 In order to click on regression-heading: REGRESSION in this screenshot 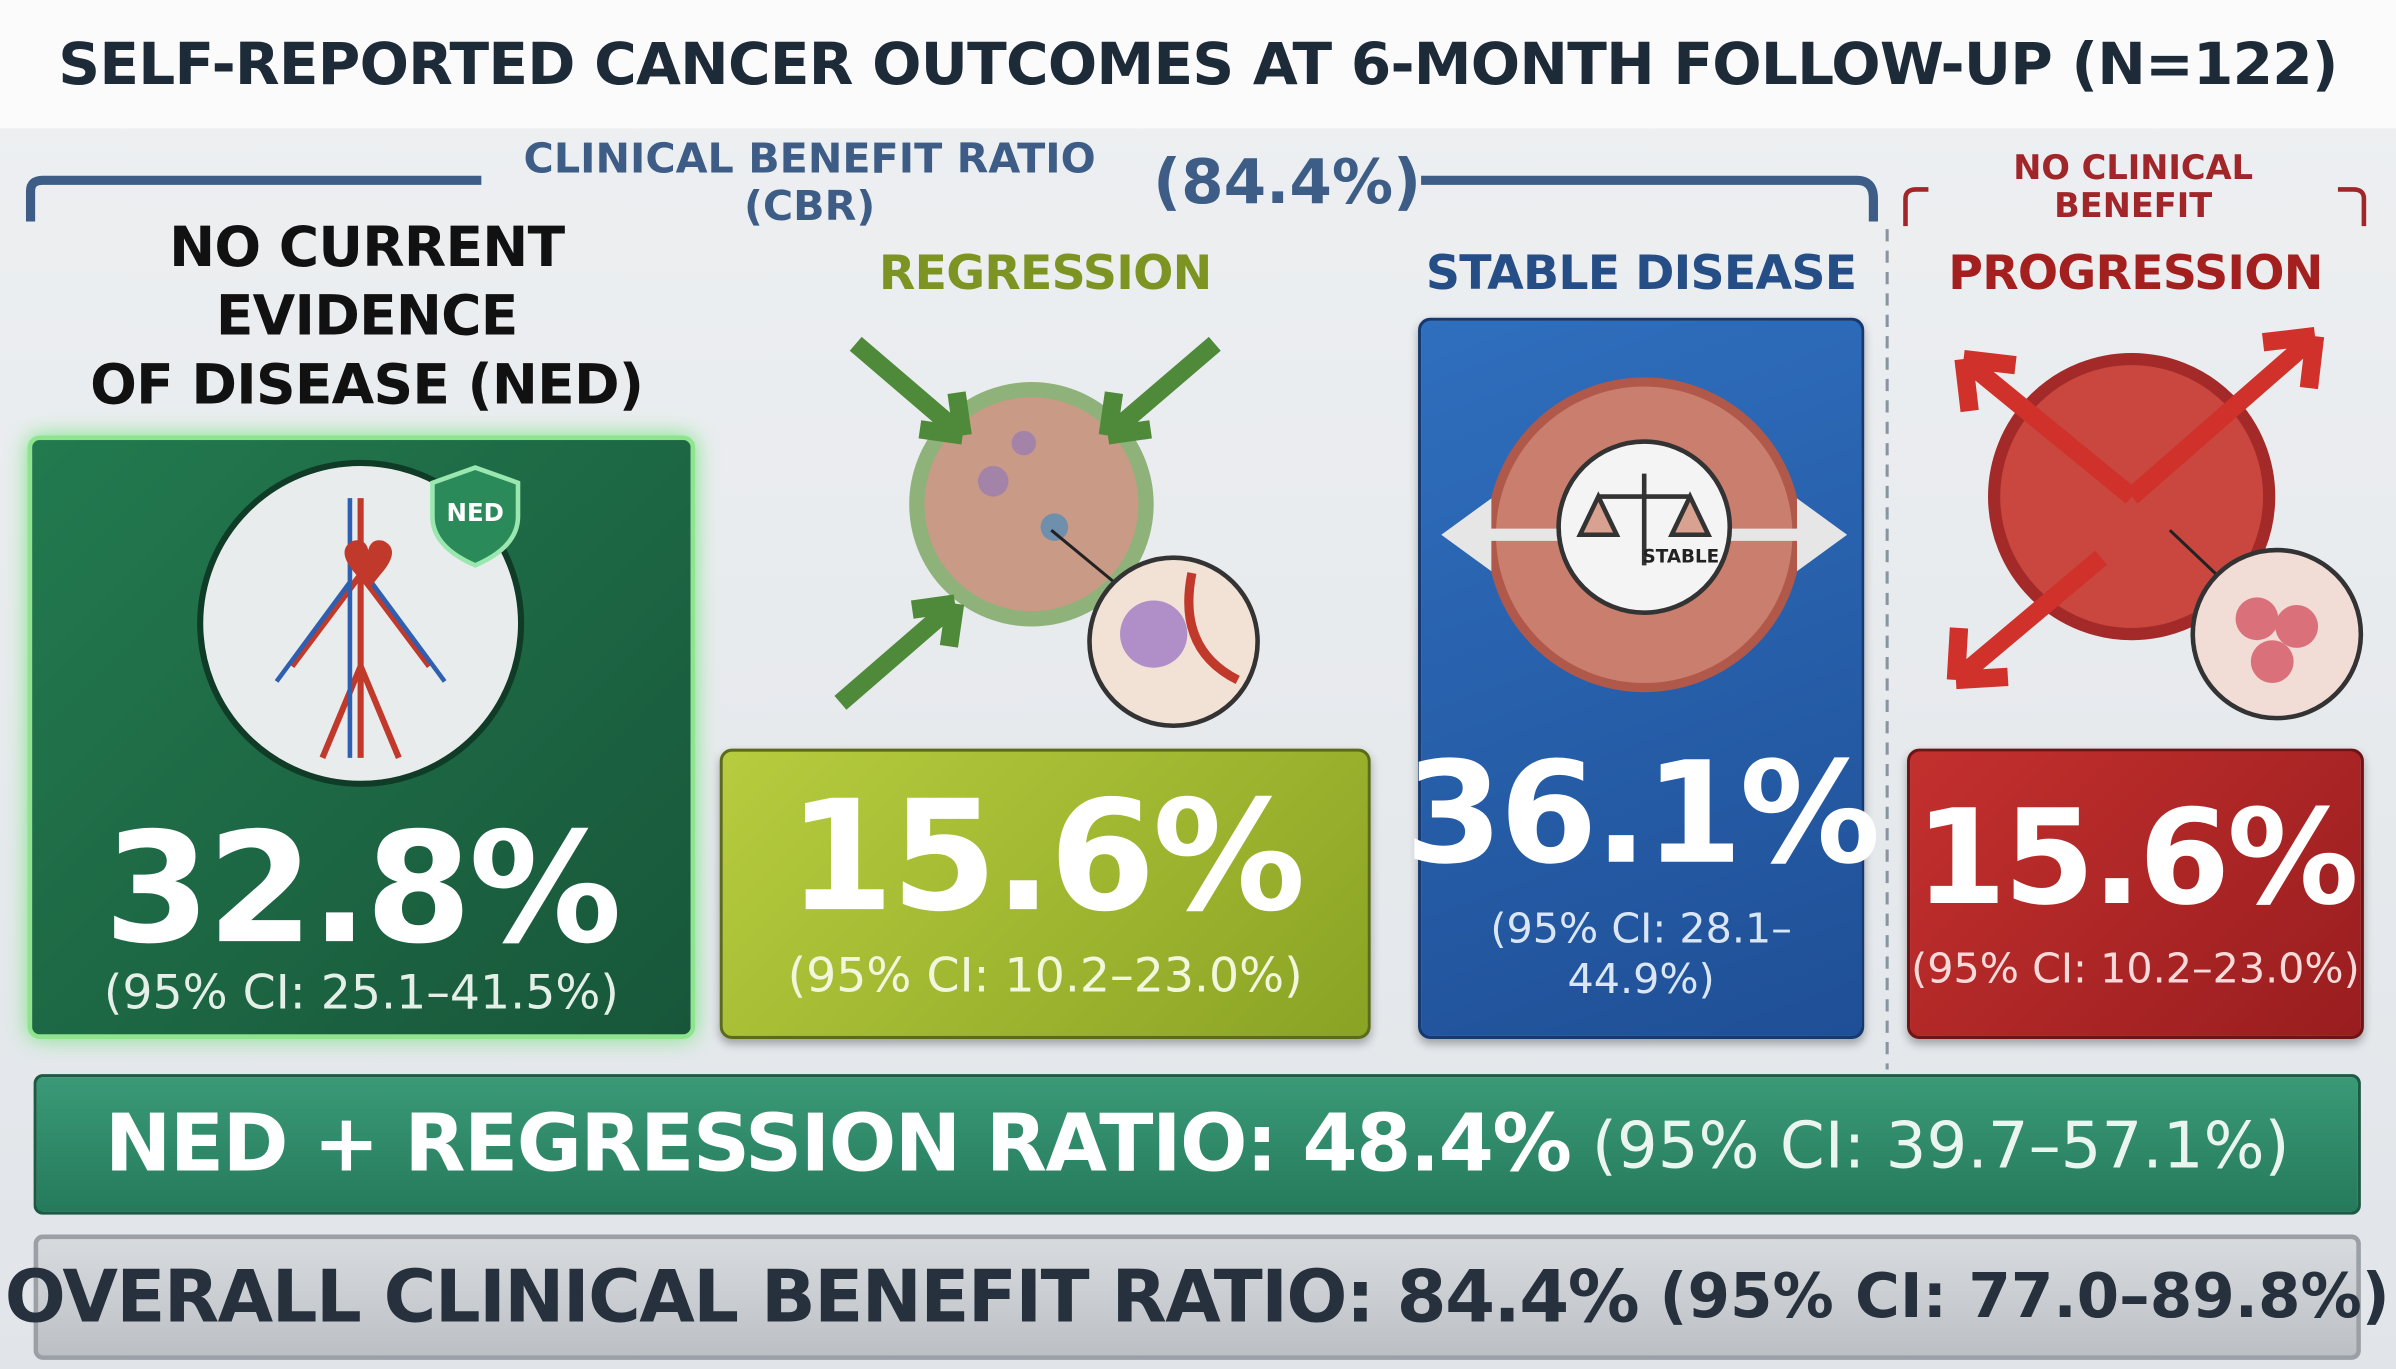, I will do `click(1045, 273)`.